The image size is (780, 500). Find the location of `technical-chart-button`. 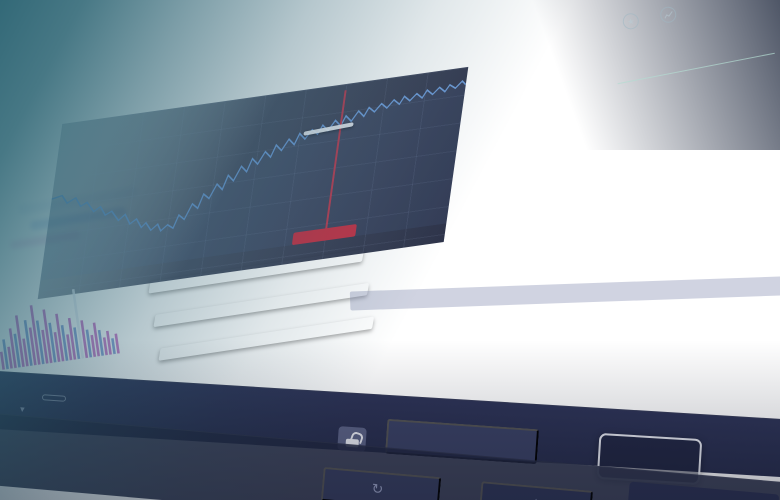

technical-chart-button is located at coordinates (668, 15).